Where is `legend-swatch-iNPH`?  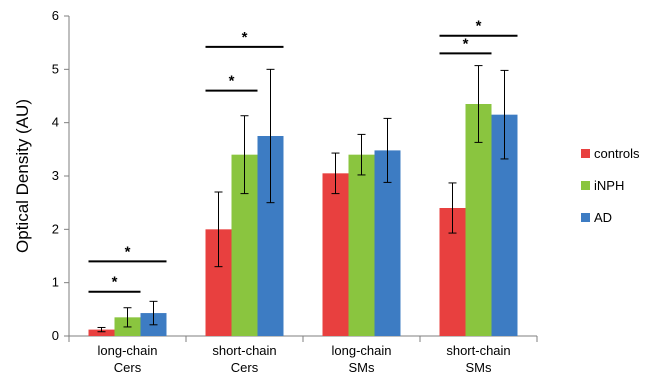 legend-swatch-iNPH is located at coordinates (585, 185).